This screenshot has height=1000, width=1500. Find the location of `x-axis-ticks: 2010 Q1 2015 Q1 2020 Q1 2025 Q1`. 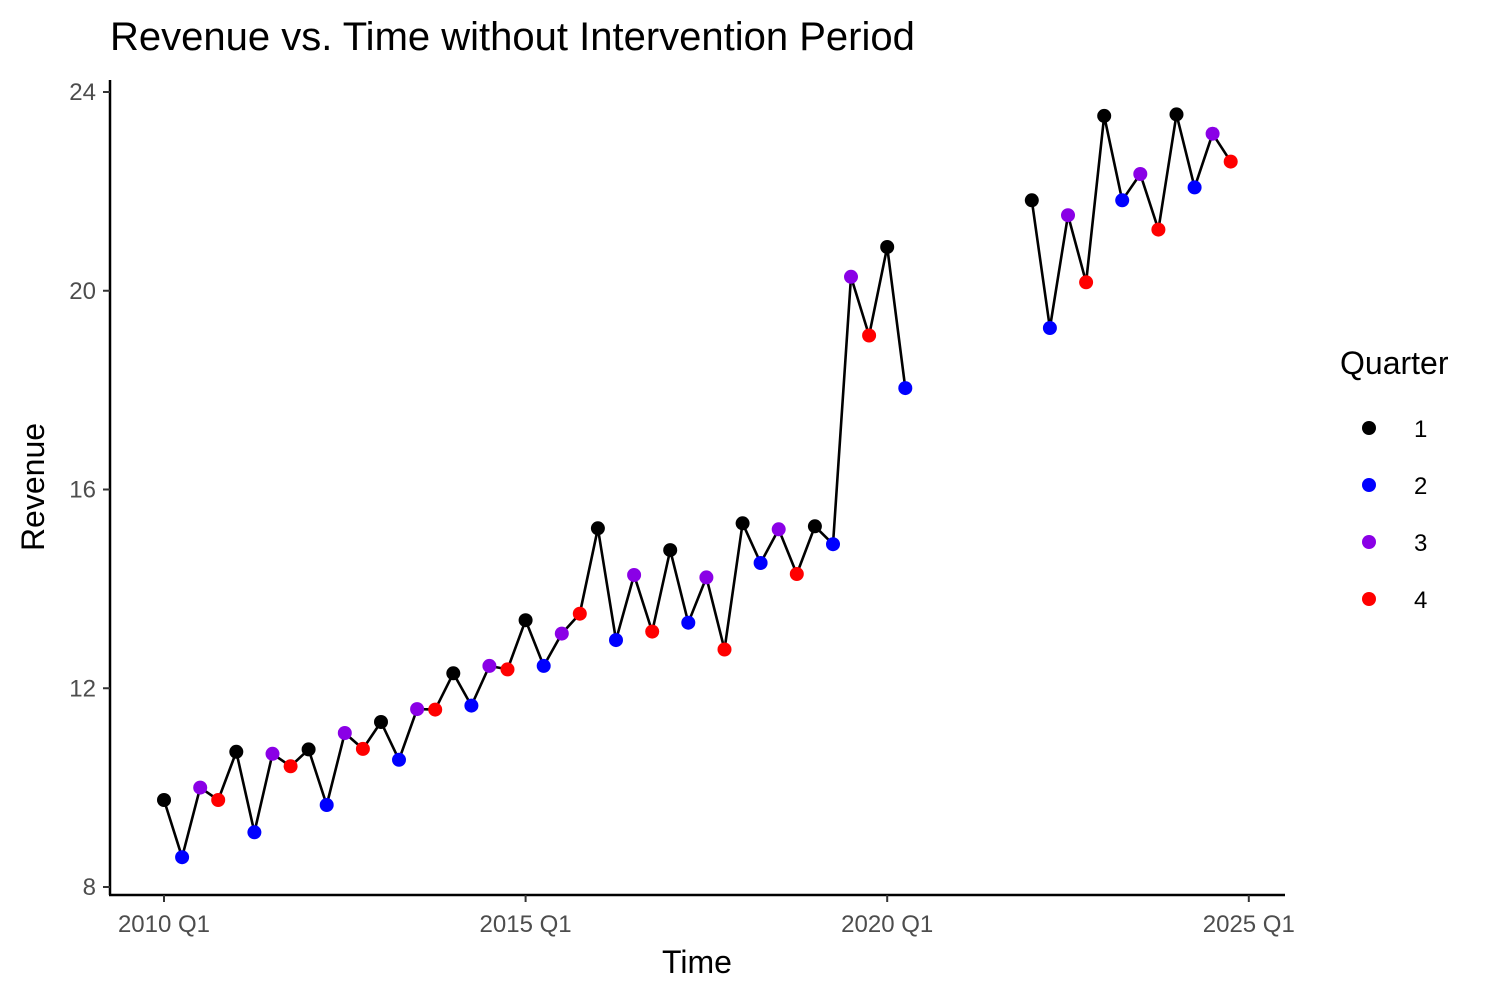

x-axis-ticks: 2010 Q1 2015 Q1 2020 Q1 2025 Q1 is located at coordinates (706, 916).